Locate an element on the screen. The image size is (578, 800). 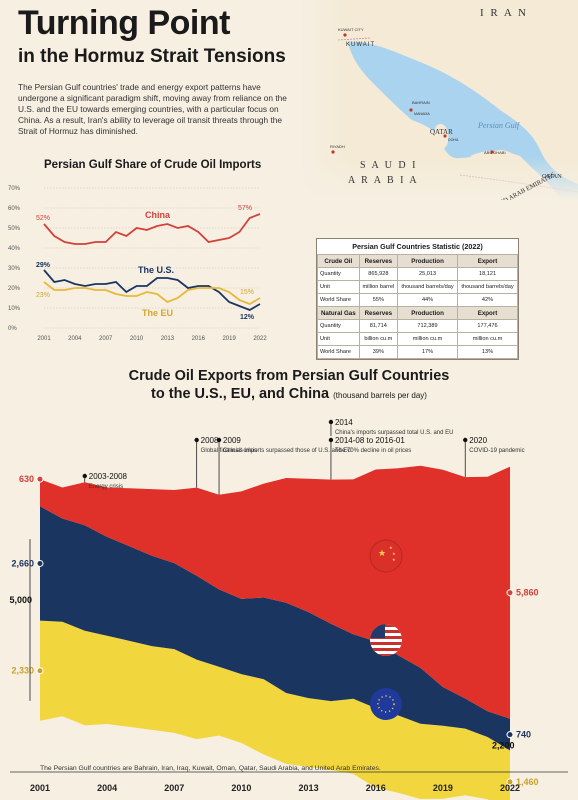
page-title: Turning Point is located at coordinates (124, 23).